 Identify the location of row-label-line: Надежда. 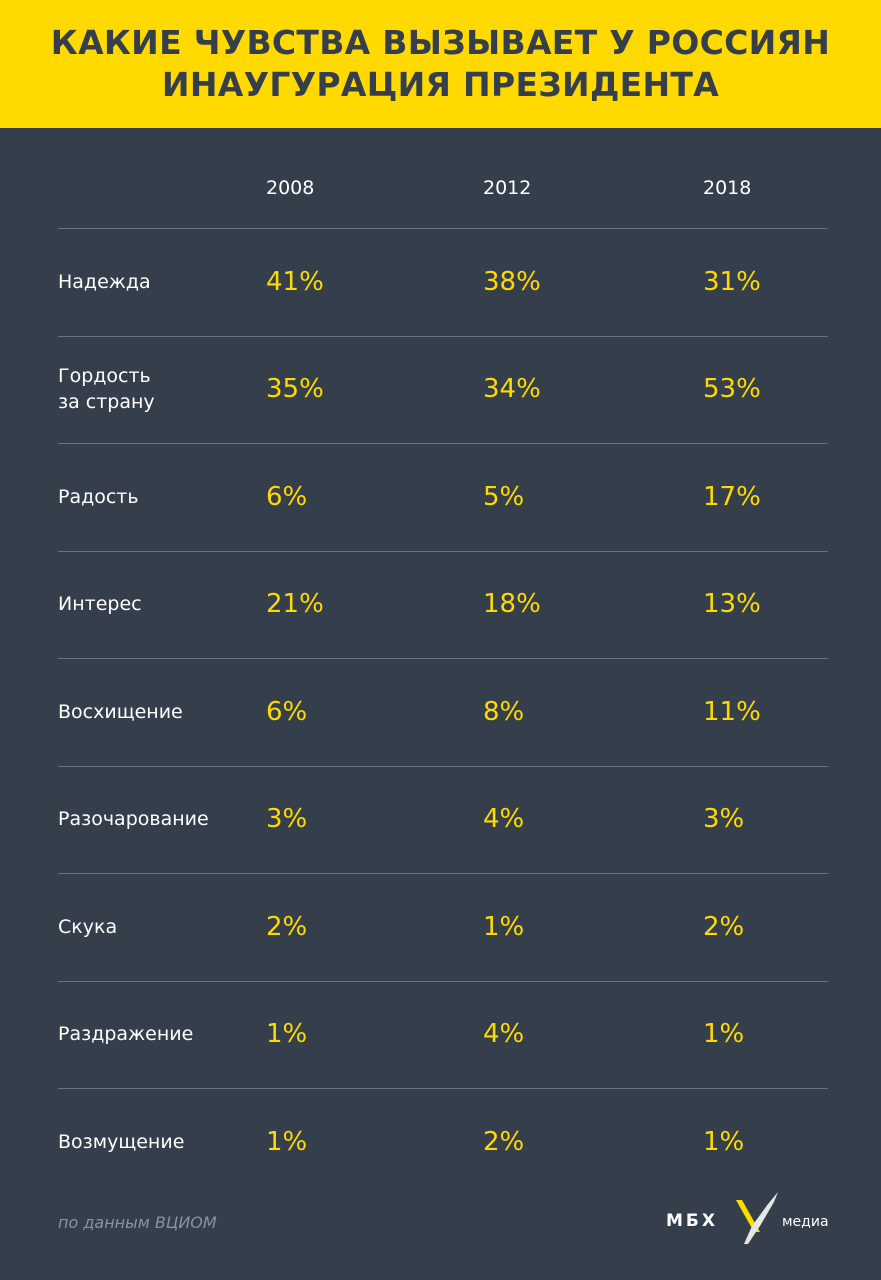
(104, 282).